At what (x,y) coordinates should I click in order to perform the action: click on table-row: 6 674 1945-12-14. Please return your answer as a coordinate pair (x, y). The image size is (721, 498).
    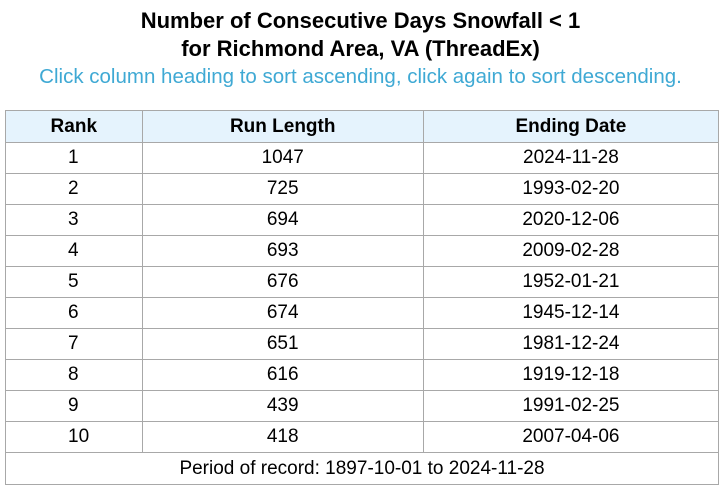
    Looking at the image, I should click on (362, 313).